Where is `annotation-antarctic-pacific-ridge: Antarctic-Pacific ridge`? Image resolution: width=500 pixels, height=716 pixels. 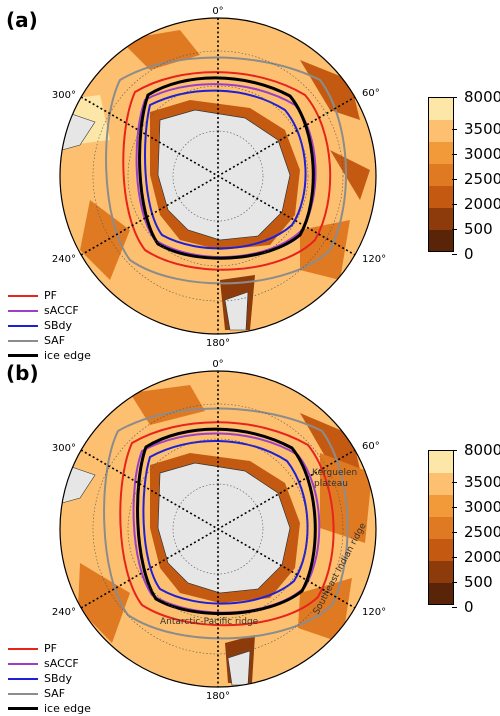 annotation-antarctic-pacific-ridge: Antarctic-Pacific ridge is located at coordinates (209, 622).